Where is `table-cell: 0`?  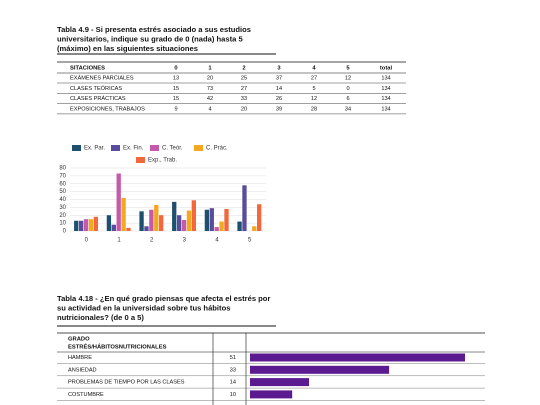 table-cell: 0 is located at coordinates (347, 89).